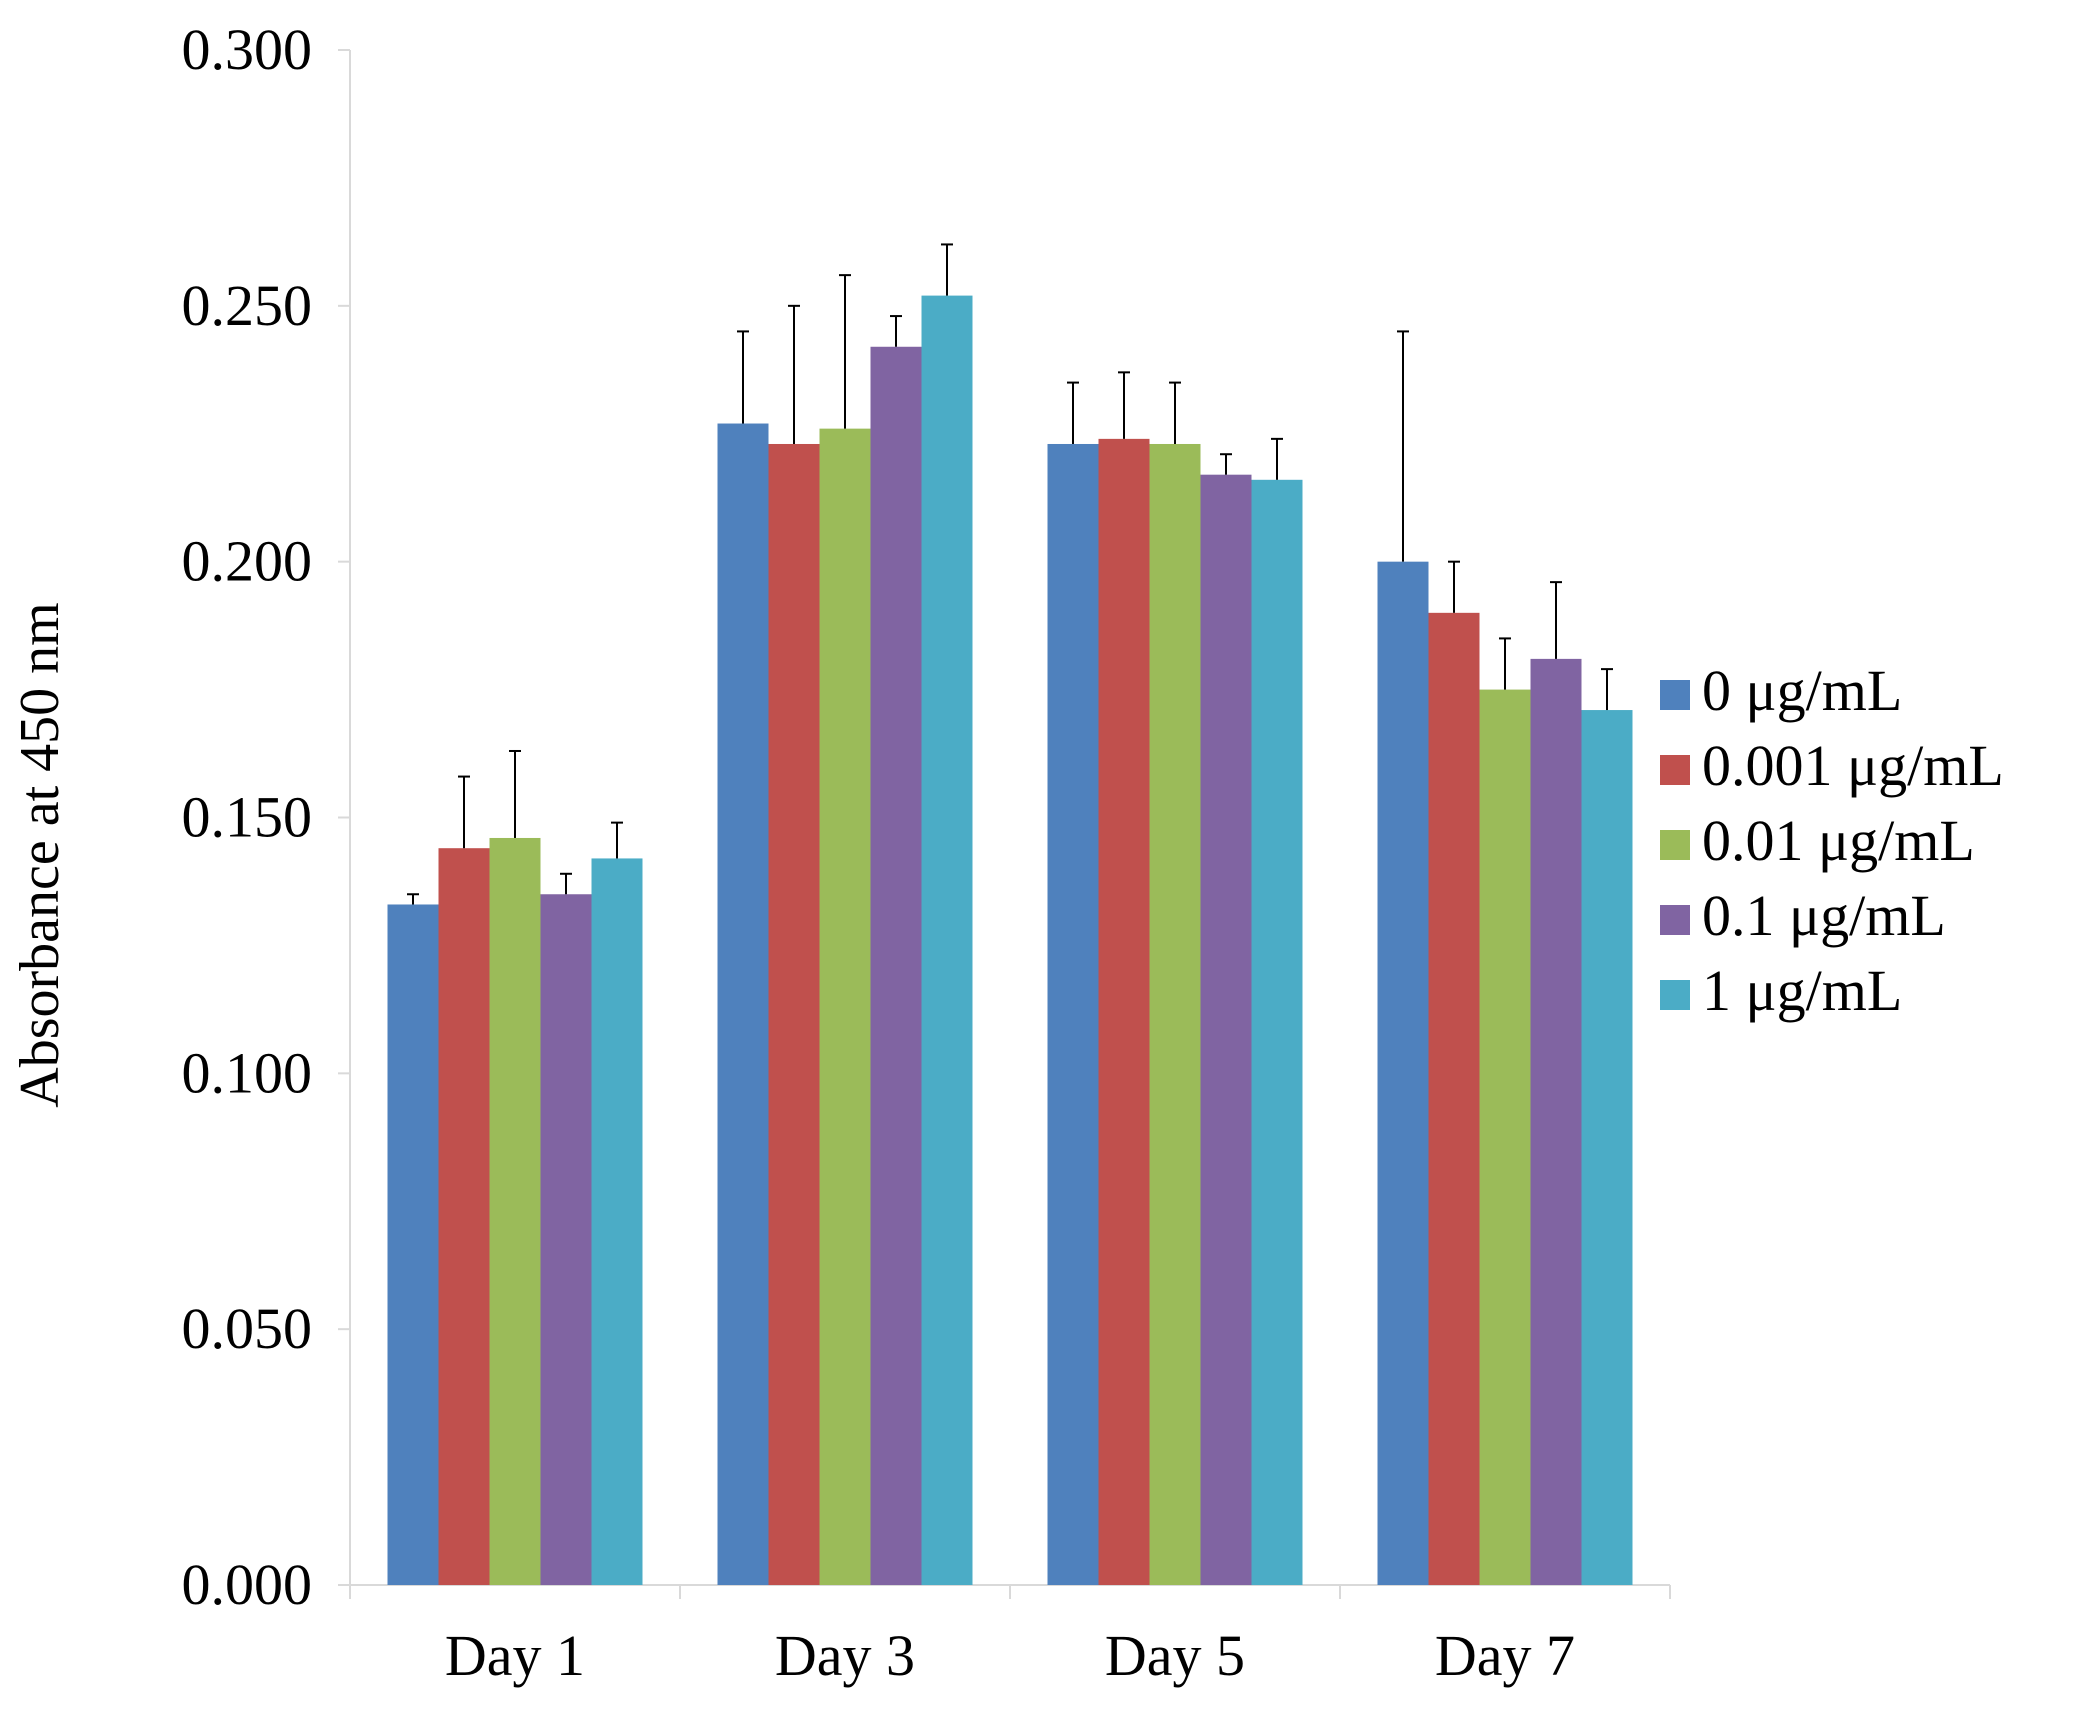 The image size is (2097, 1726). Describe the element at coordinates (247, 561) in the screenshot. I see `y-tick-label: 0.200` at that location.